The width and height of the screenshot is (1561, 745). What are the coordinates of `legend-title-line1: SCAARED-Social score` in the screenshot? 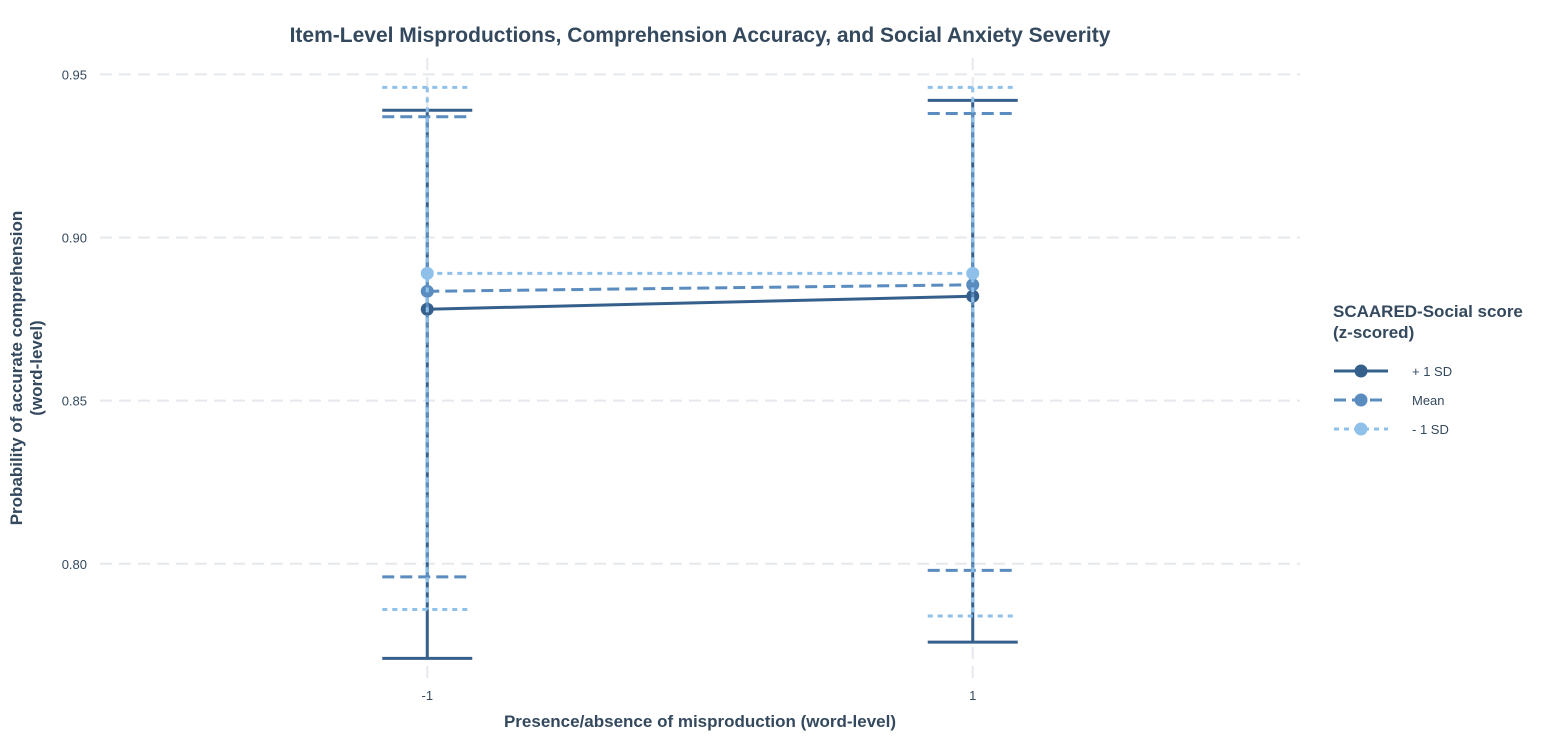 It's located at (1428, 311).